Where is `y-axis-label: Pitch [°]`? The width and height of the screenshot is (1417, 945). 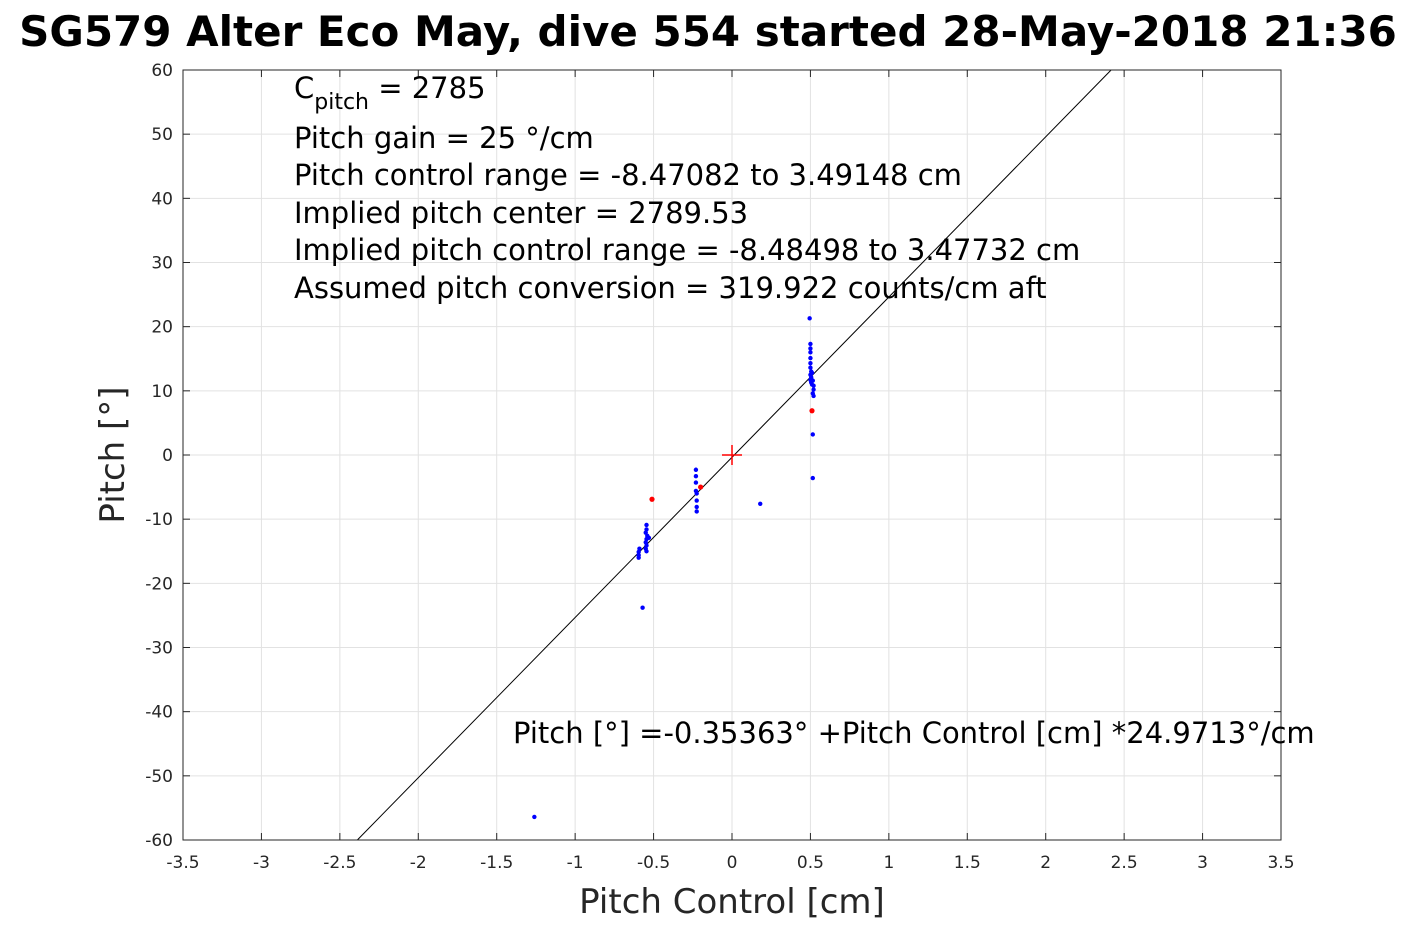 y-axis-label: Pitch [°] is located at coordinates (113, 454).